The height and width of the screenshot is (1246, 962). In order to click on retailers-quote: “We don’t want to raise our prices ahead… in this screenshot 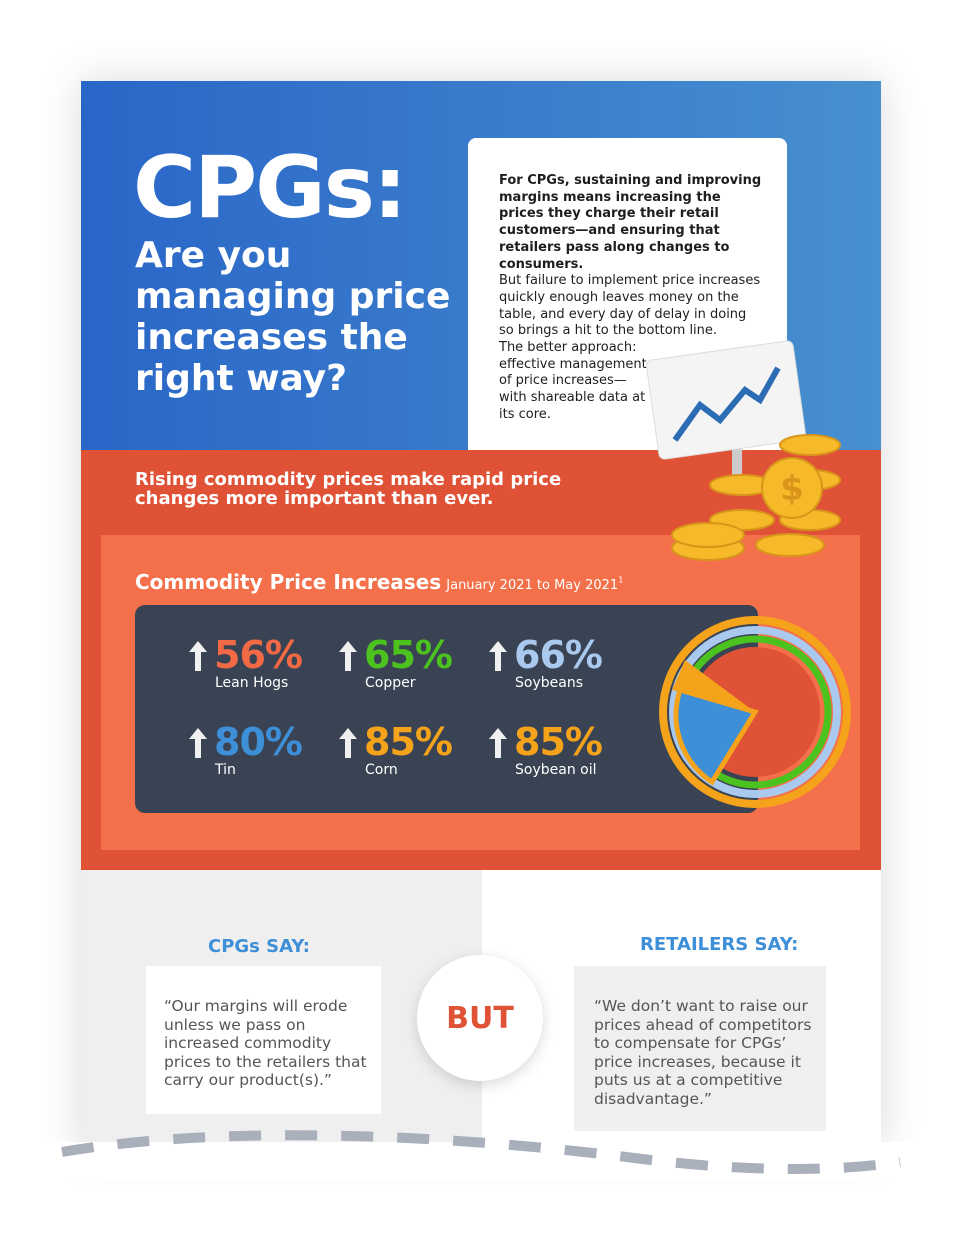, I will do `click(703, 1052)`.